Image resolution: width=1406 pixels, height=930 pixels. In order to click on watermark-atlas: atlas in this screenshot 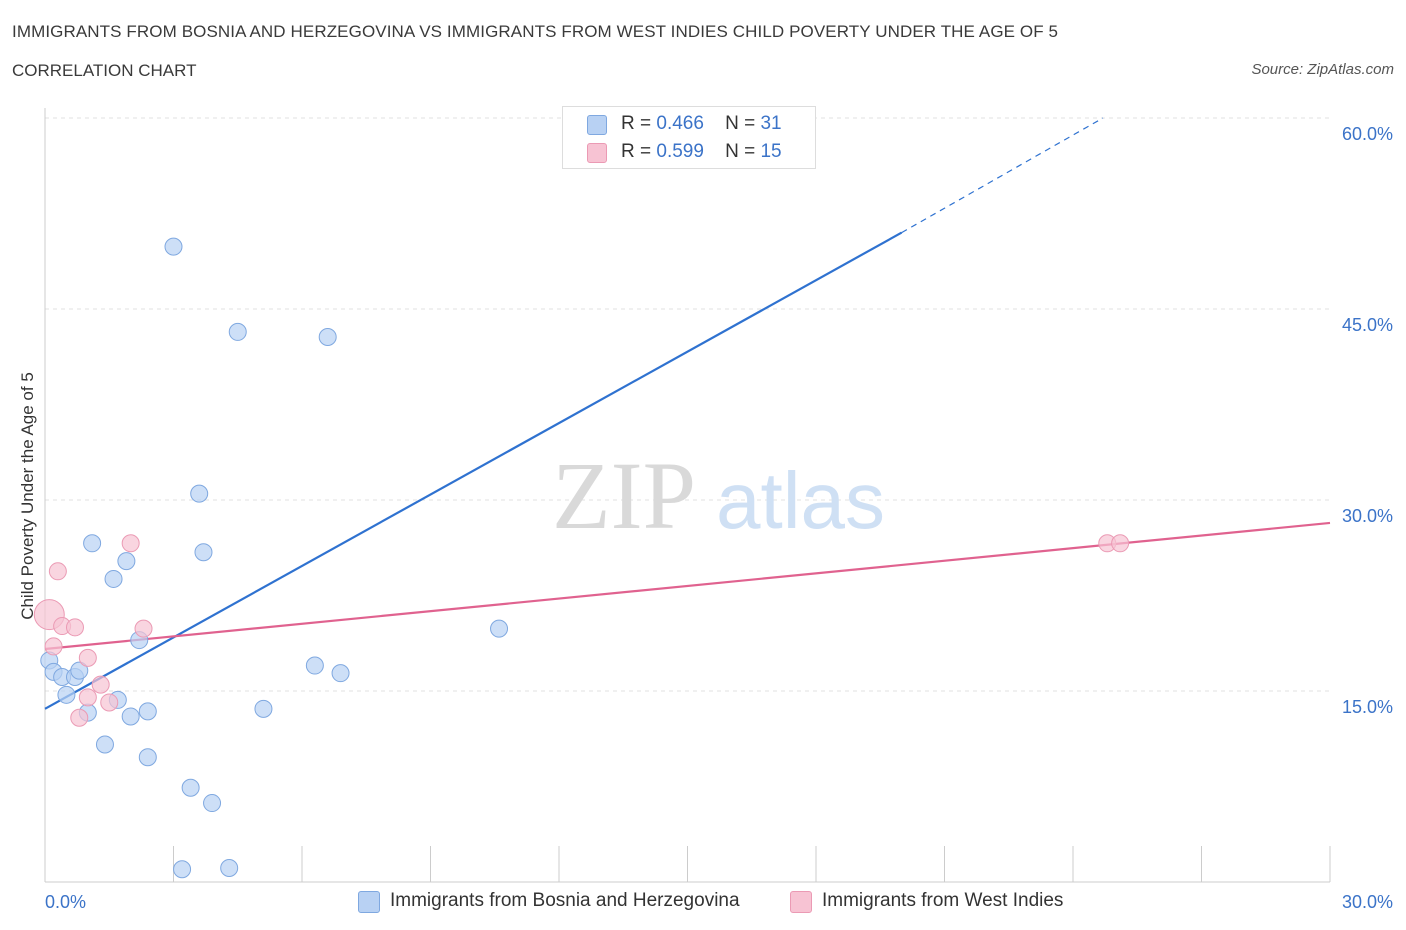, I will do `click(800, 500)`.